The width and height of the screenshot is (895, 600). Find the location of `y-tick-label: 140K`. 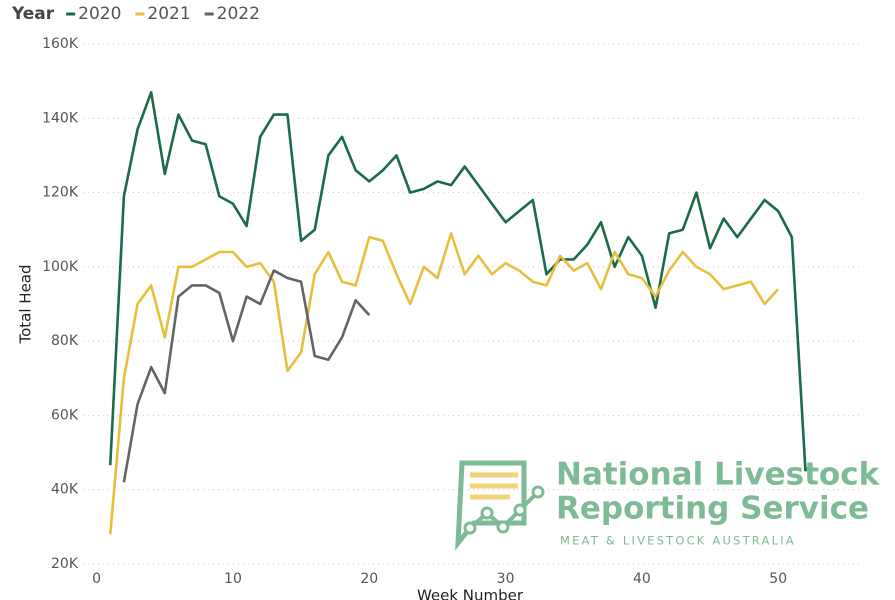

y-tick-label: 140K is located at coordinates (60, 118).